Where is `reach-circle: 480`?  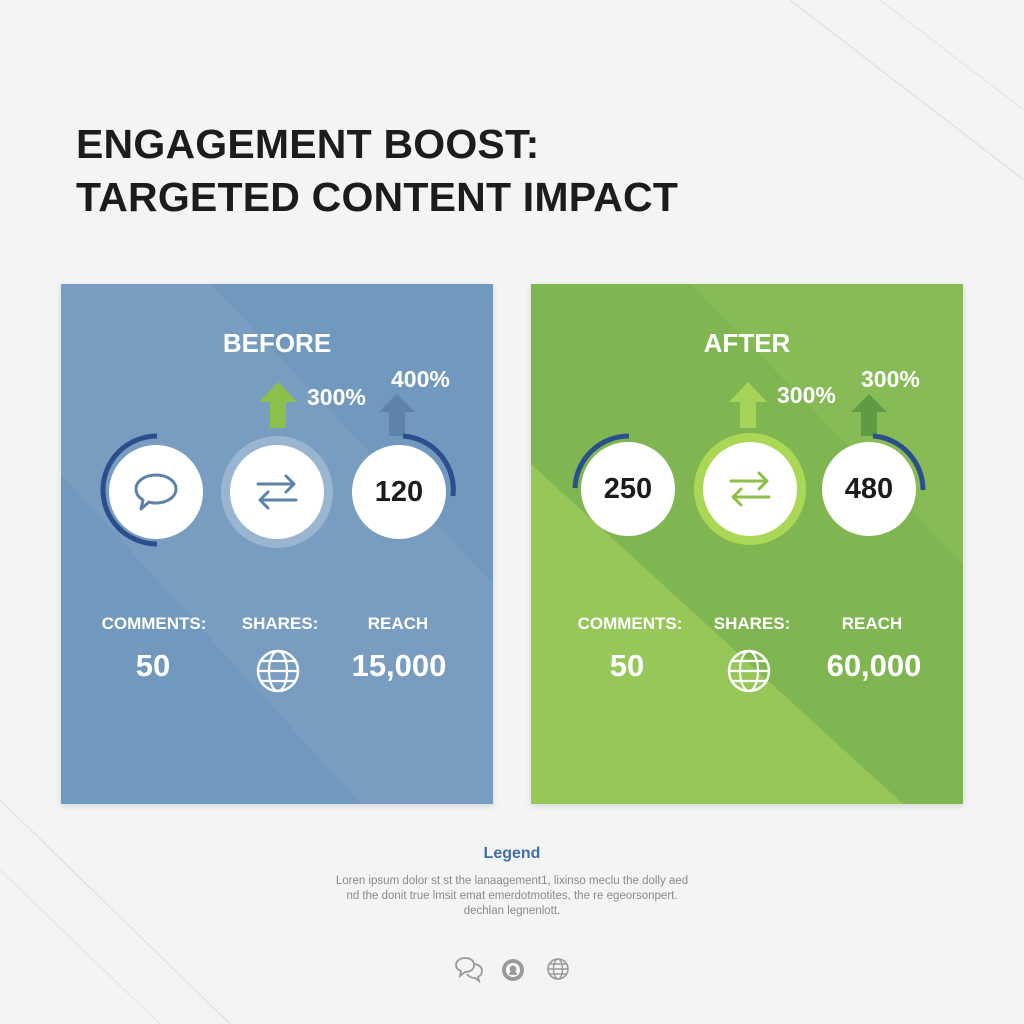
reach-circle: 480 is located at coordinates (869, 489).